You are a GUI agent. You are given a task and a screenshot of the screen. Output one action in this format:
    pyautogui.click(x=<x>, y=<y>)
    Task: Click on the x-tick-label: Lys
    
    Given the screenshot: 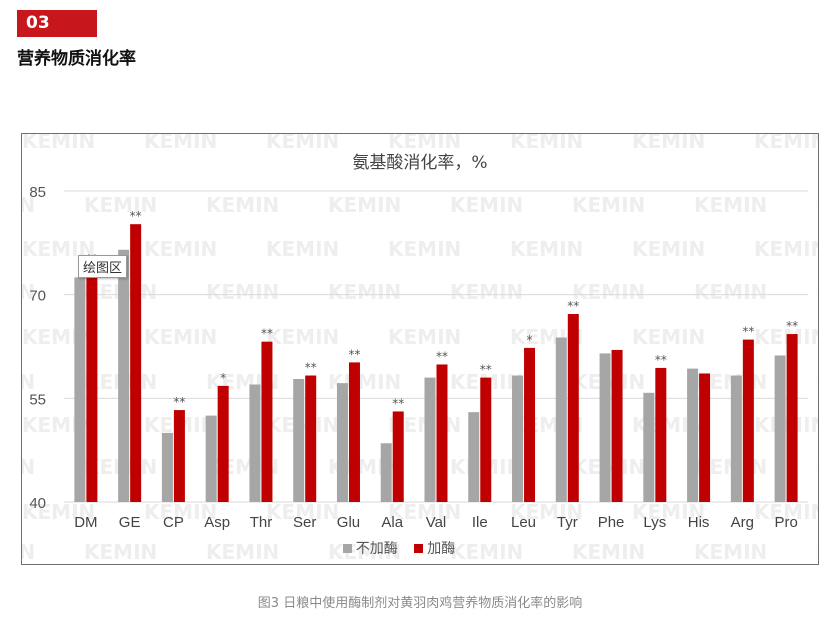 What is the action you would take?
    pyautogui.click(x=654, y=522)
    